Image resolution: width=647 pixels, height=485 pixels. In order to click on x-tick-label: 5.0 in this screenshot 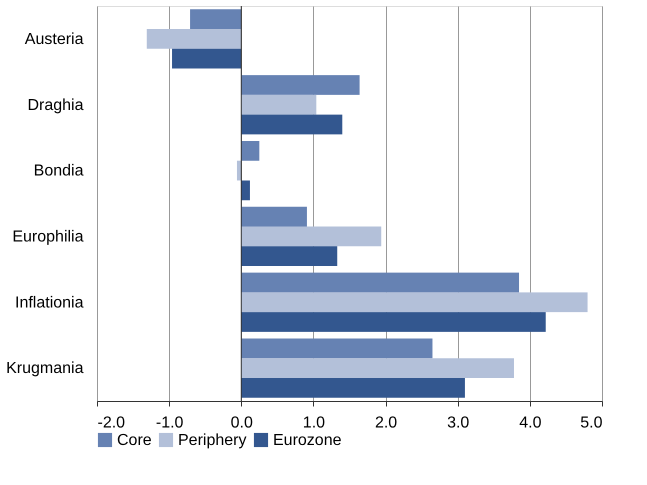, I will do `click(591, 423)`.